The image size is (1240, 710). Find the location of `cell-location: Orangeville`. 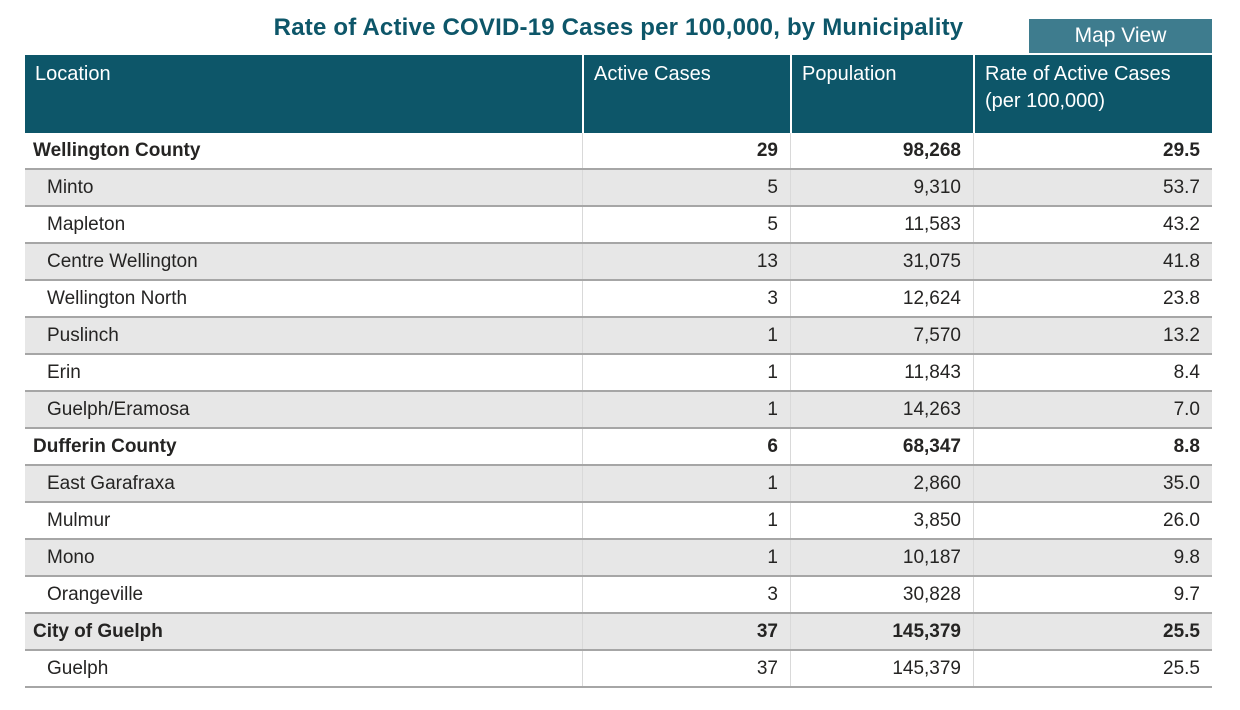

cell-location: Orangeville is located at coordinates (95, 594).